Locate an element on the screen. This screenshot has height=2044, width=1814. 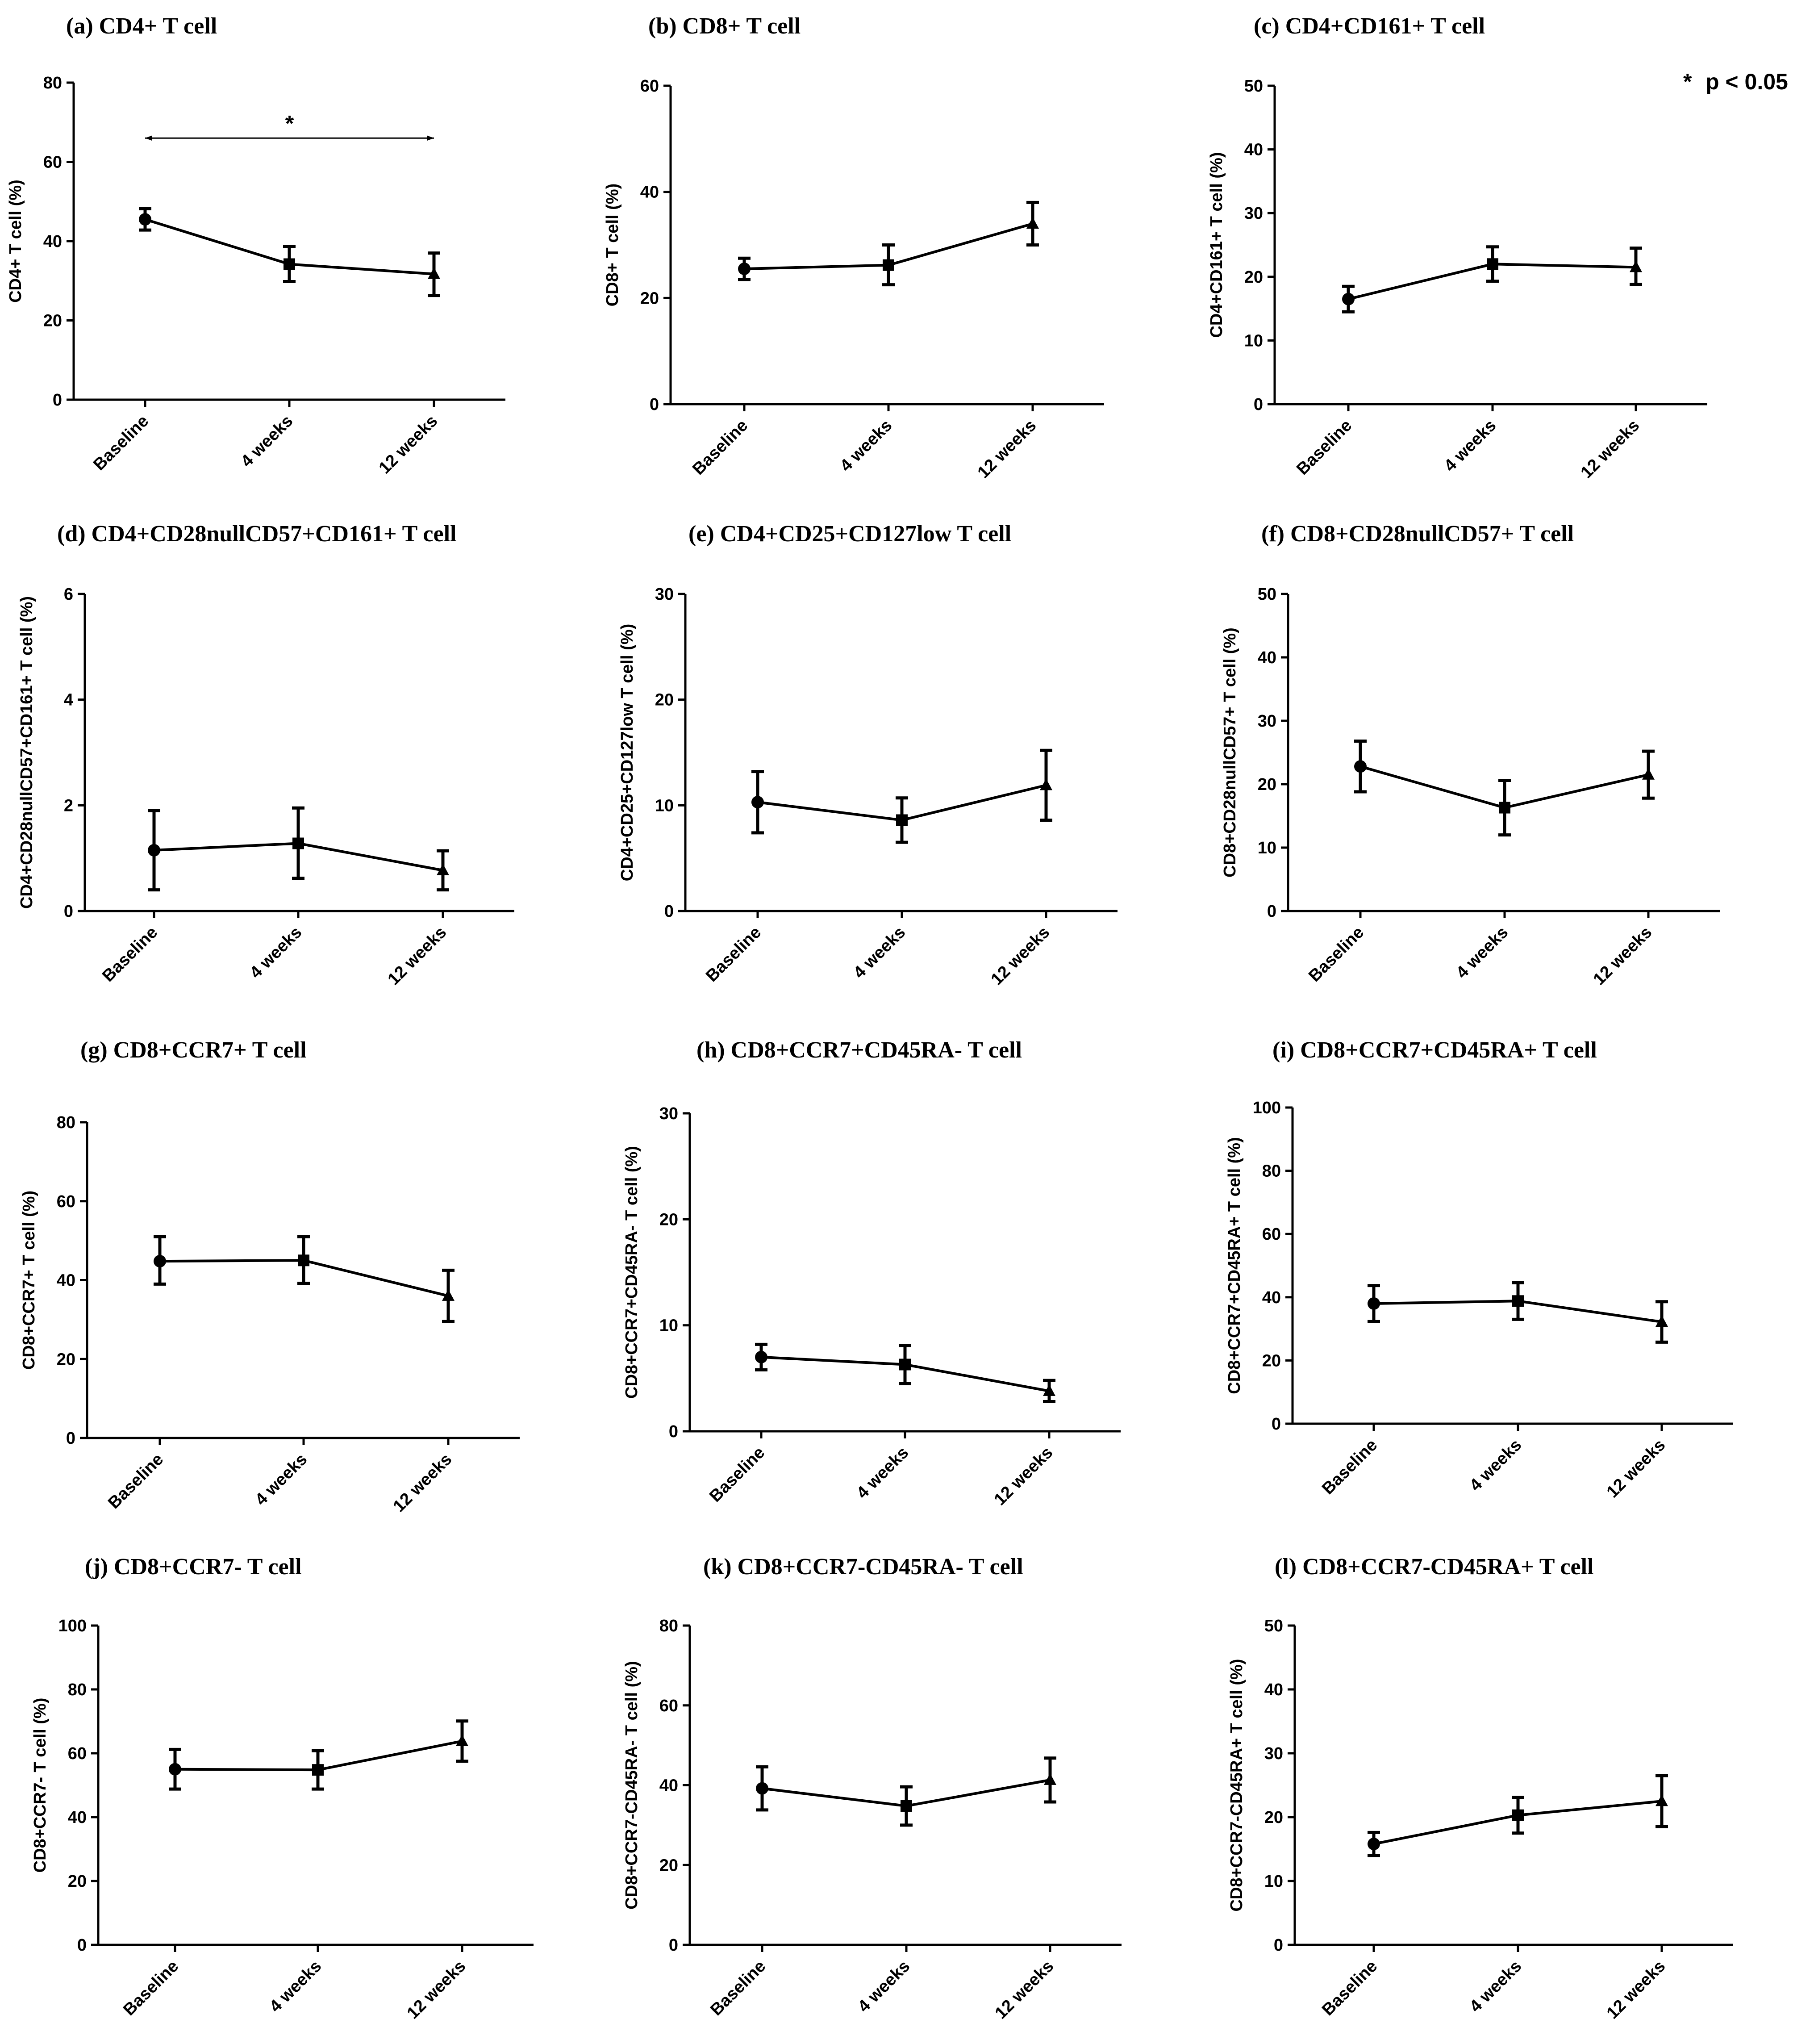
panel-title: (k) CD8+CCR7-CD45RA- T cell is located at coordinates (863, 1567).